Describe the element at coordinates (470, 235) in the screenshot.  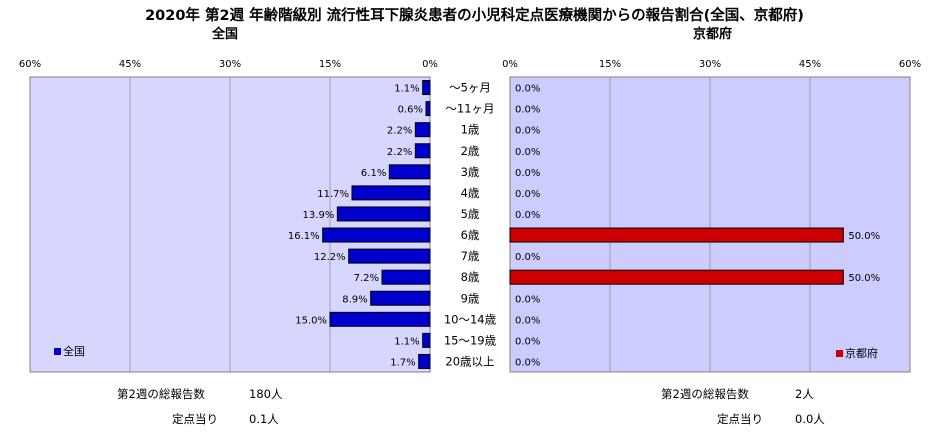
I see `age-category-label: 6歳` at that location.